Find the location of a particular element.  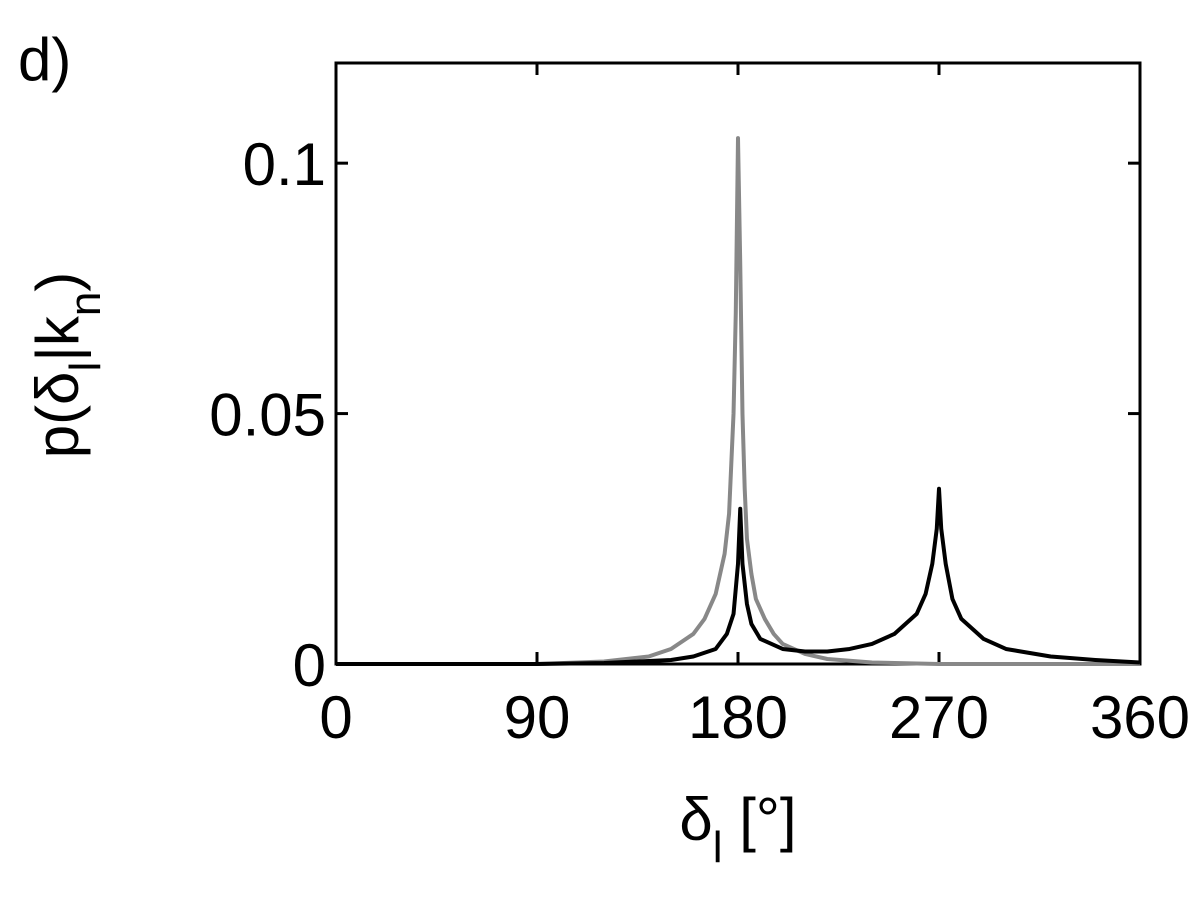

x-tick-label: 180 is located at coordinates (738, 717).